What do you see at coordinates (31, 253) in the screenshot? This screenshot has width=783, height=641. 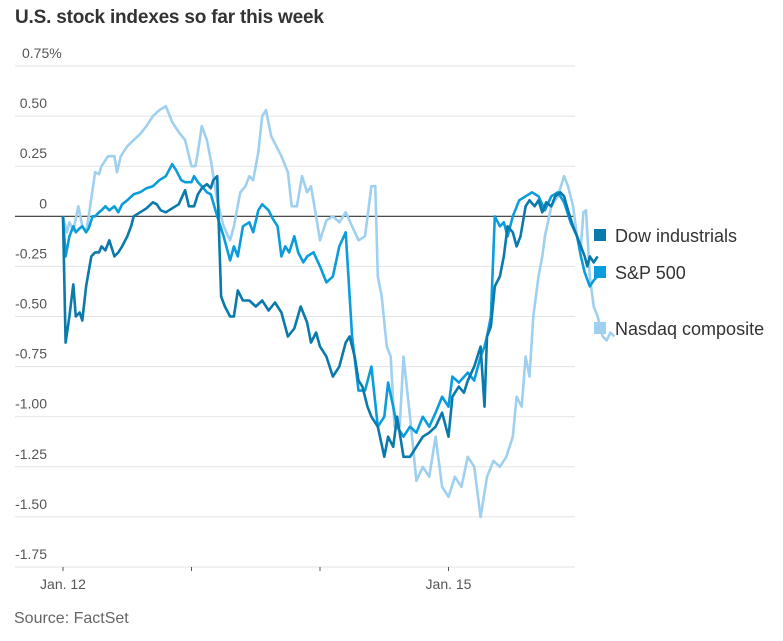 I see `y-tick-label: -0.25` at bounding box center [31, 253].